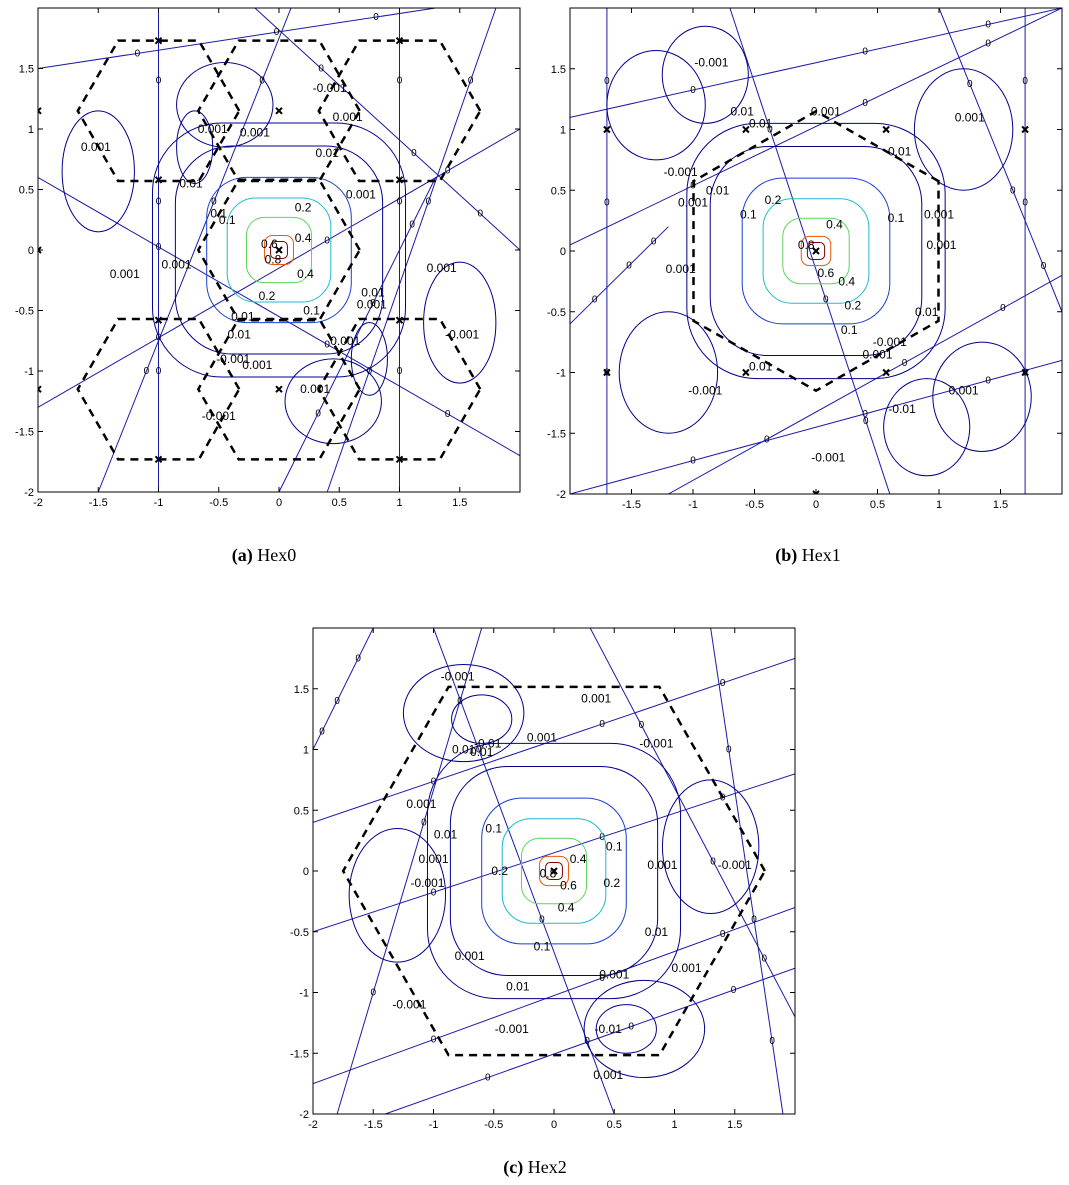 This screenshot has width=1069, height=1185. I want to click on caption-a-name: Hex0, so click(277, 555).